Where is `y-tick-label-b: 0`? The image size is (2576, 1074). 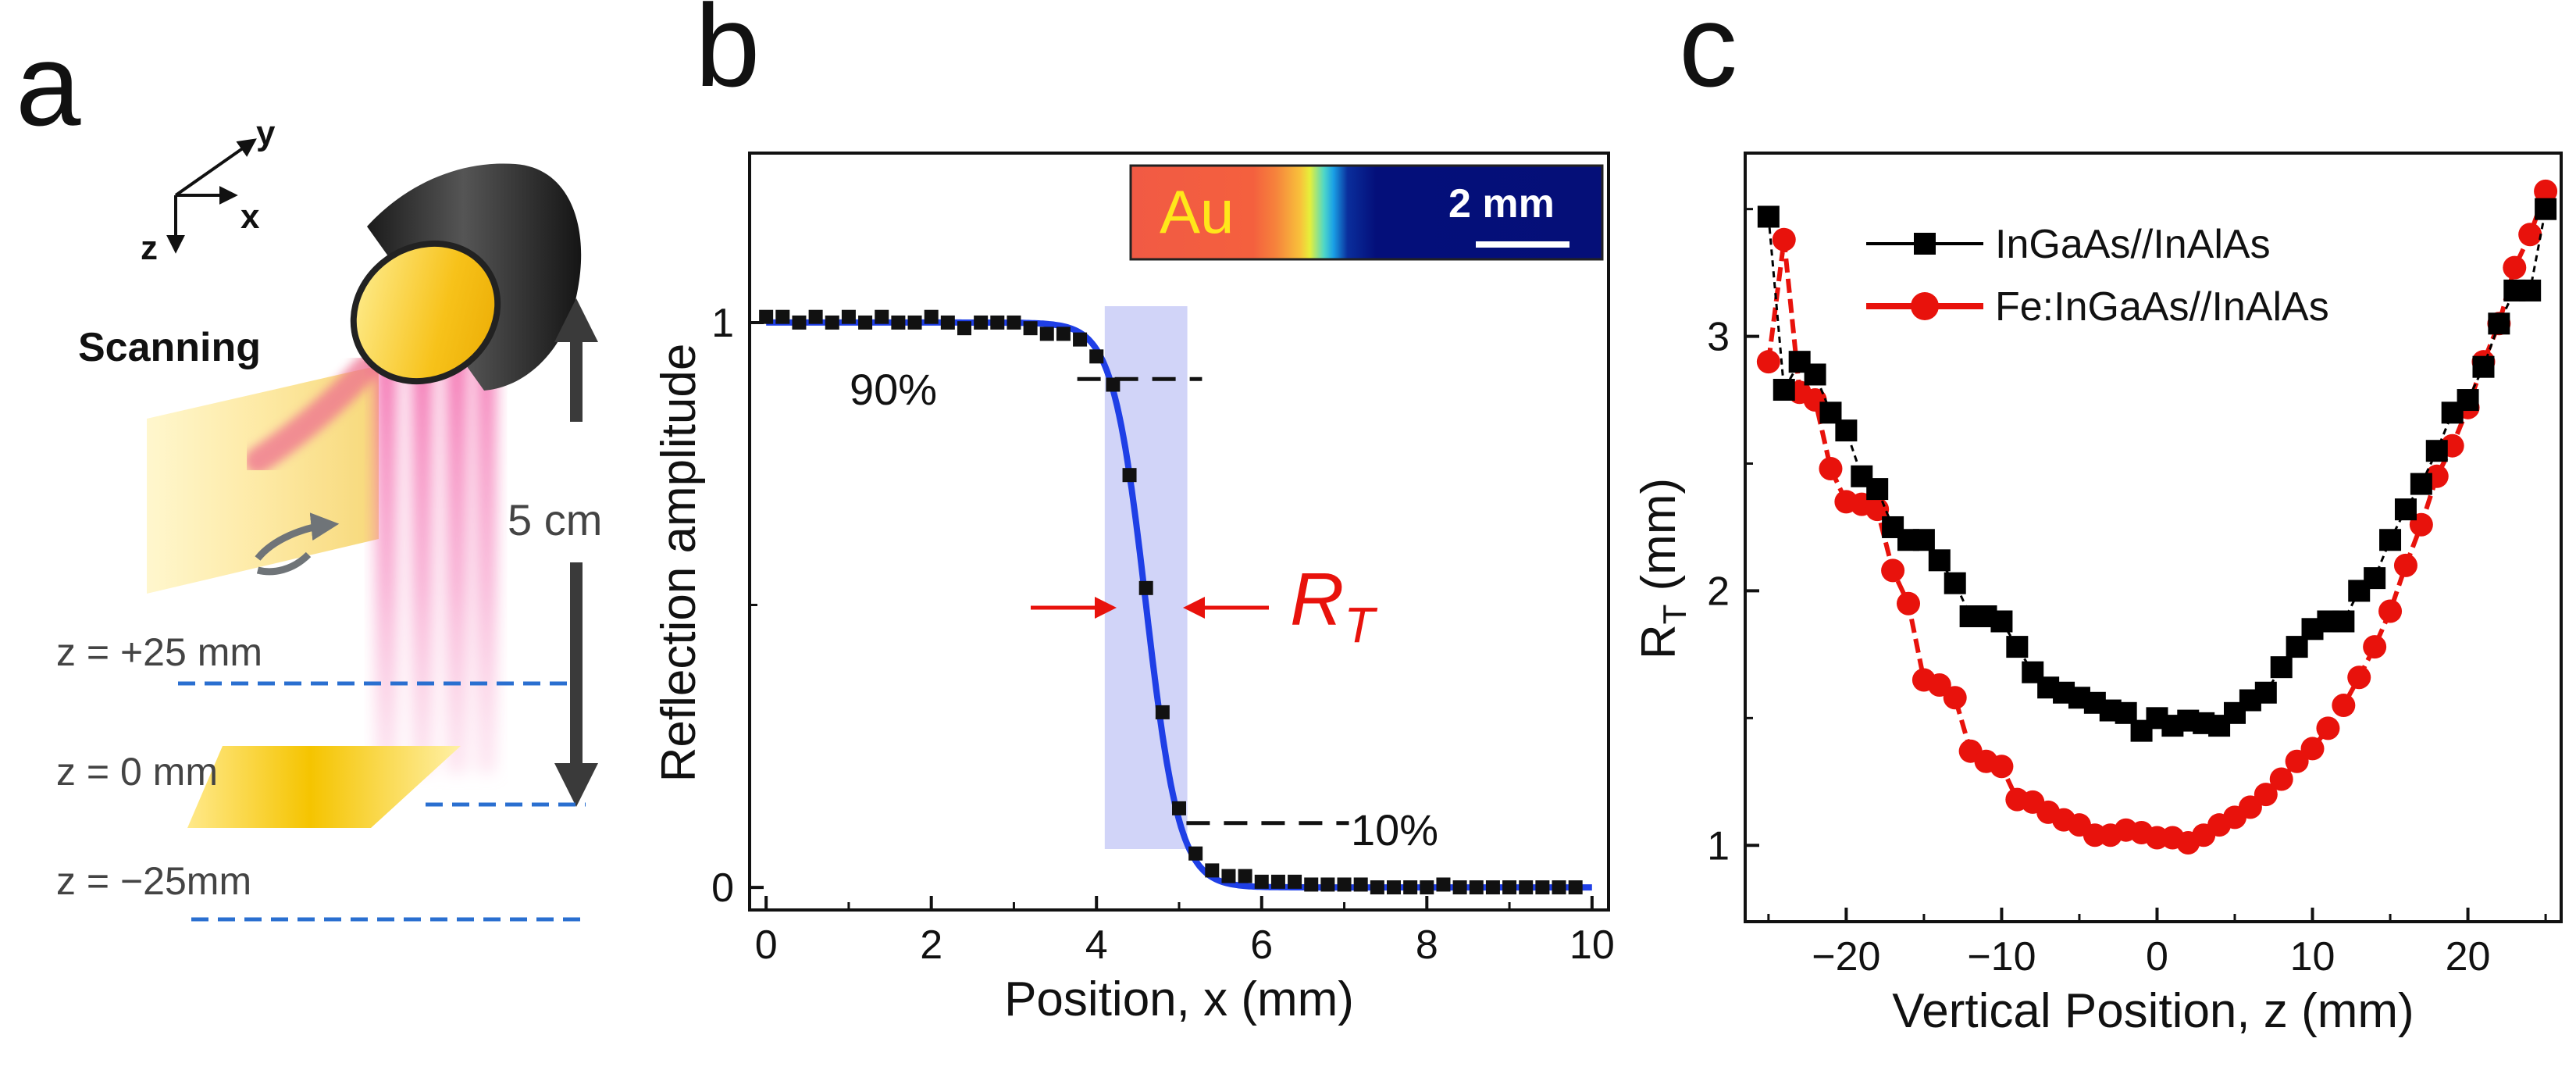
y-tick-label-b: 0 is located at coordinates (723, 888).